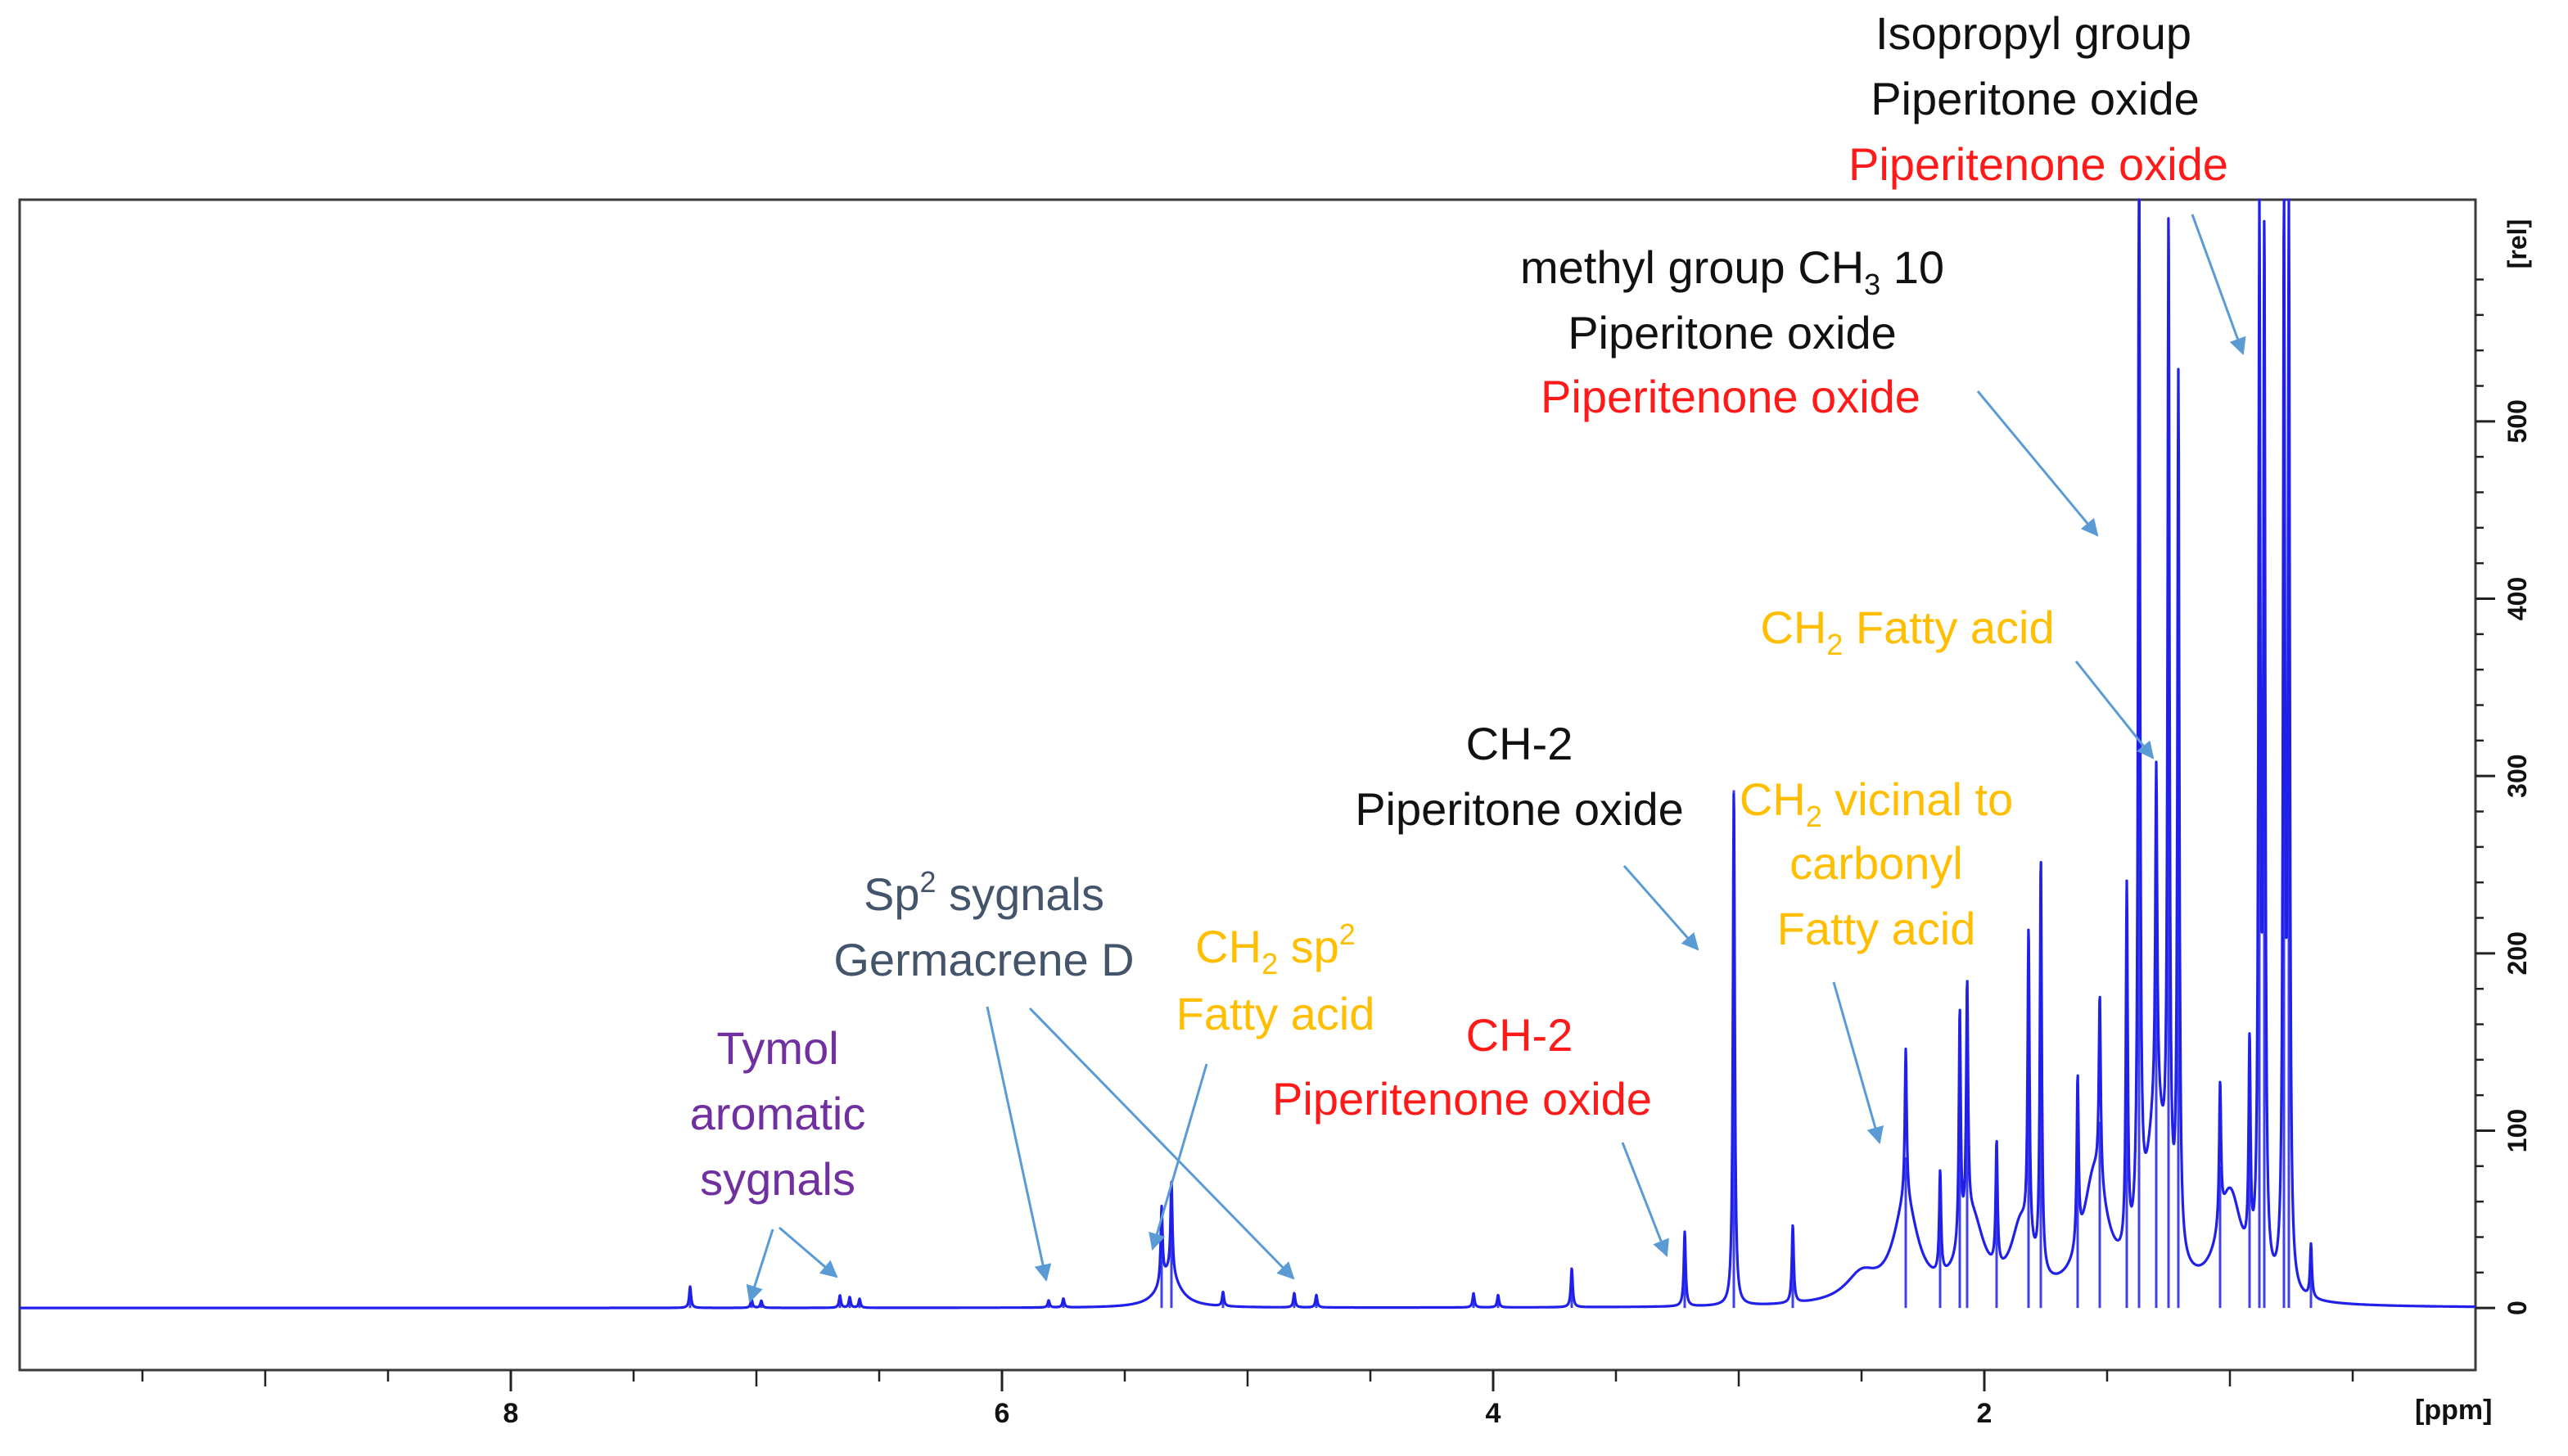  I want to click on annotation-ch2-fatty-acid: CH2 Fatty acid, so click(1907, 631).